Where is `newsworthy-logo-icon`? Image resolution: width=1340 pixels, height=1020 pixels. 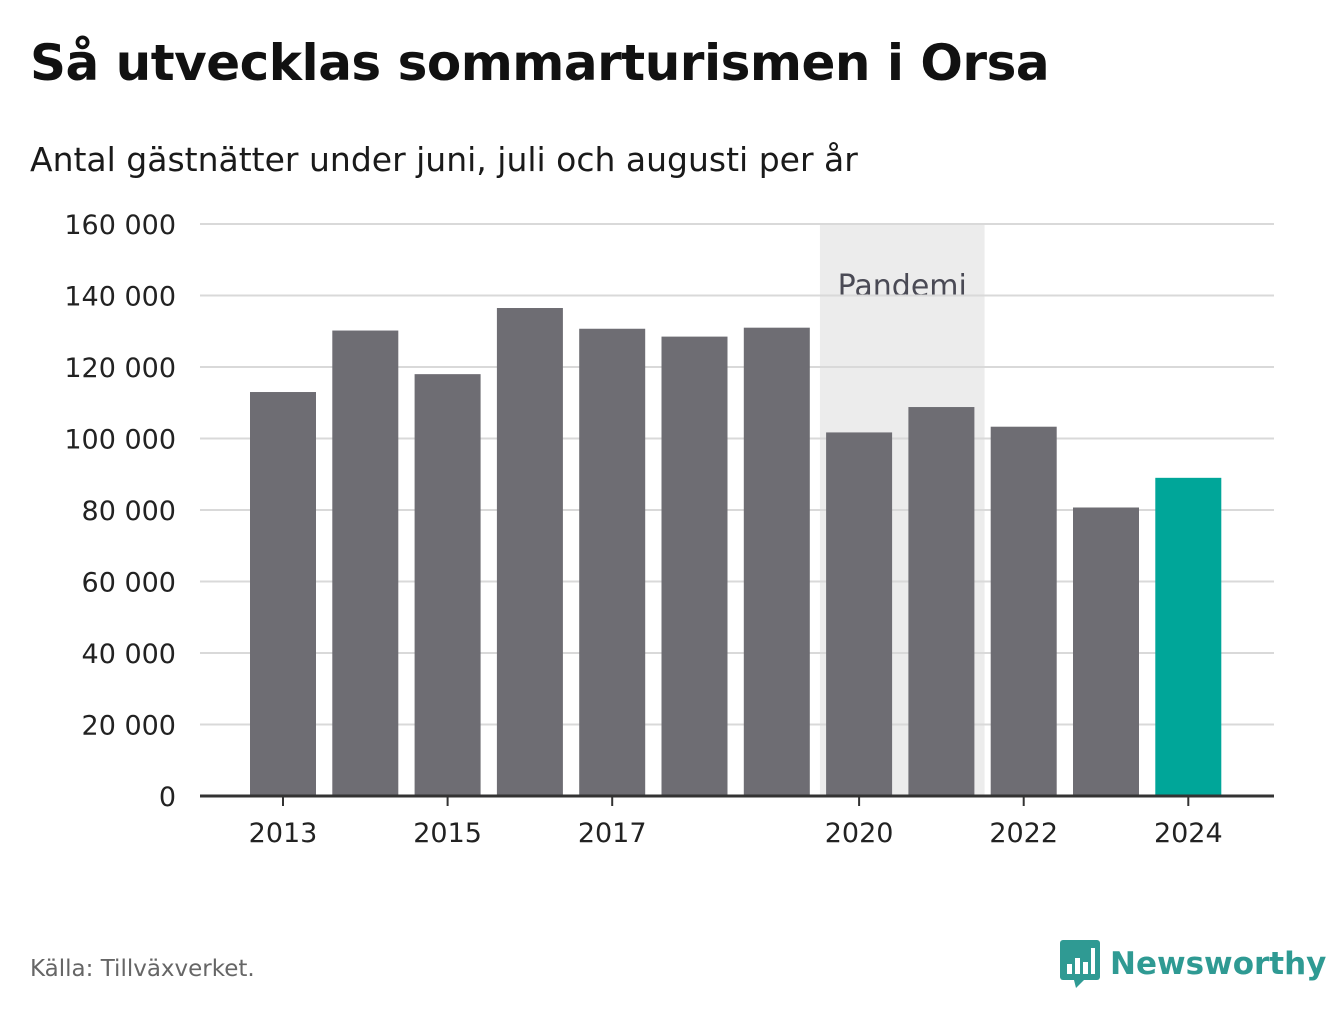
newsworthy-logo-icon is located at coordinates (1080, 964).